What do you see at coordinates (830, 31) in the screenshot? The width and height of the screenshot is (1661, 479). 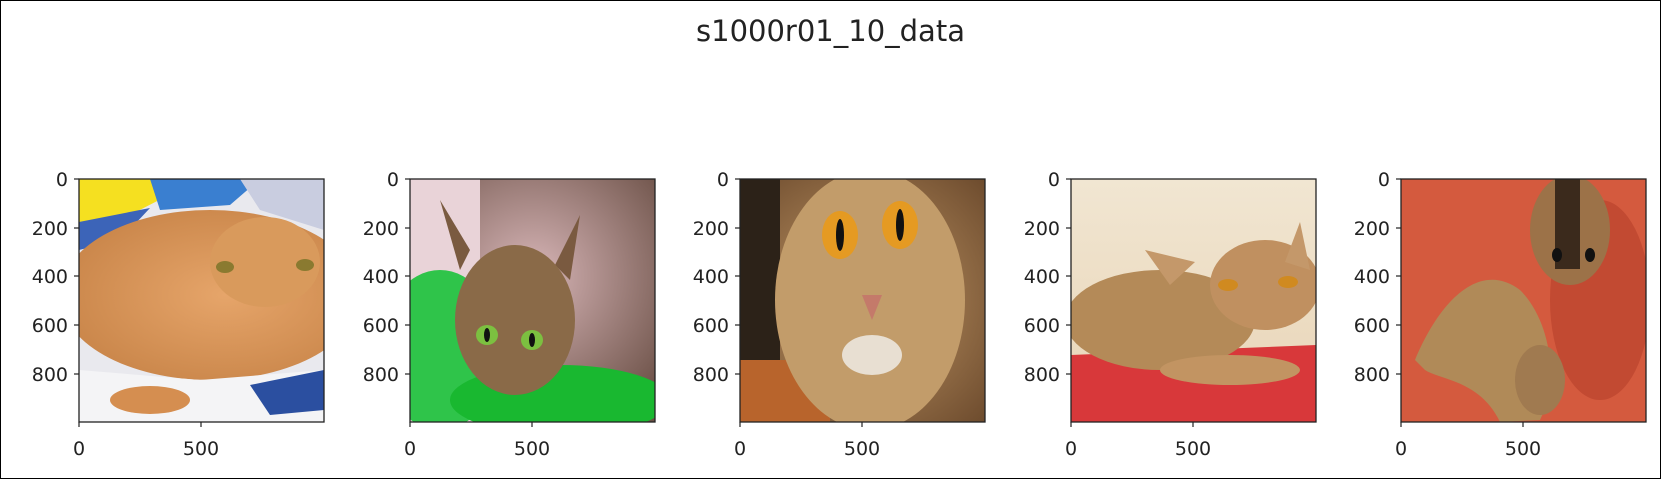 I see `figure-title: s1000r01_10_data` at bounding box center [830, 31].